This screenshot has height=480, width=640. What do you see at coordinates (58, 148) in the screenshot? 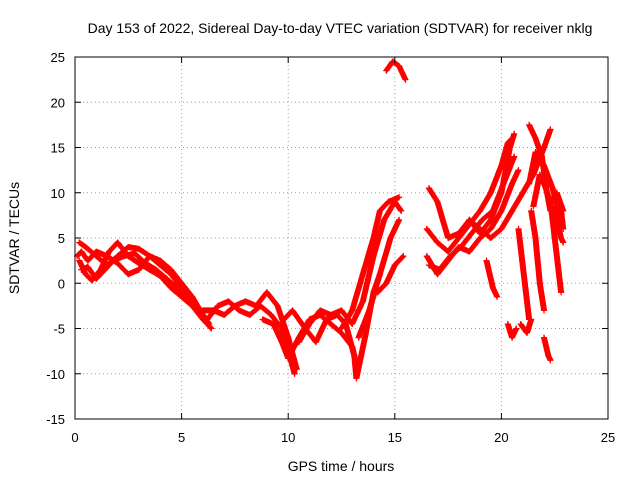
I see `y-tick-label: 15` at bounding box center [58, 148].